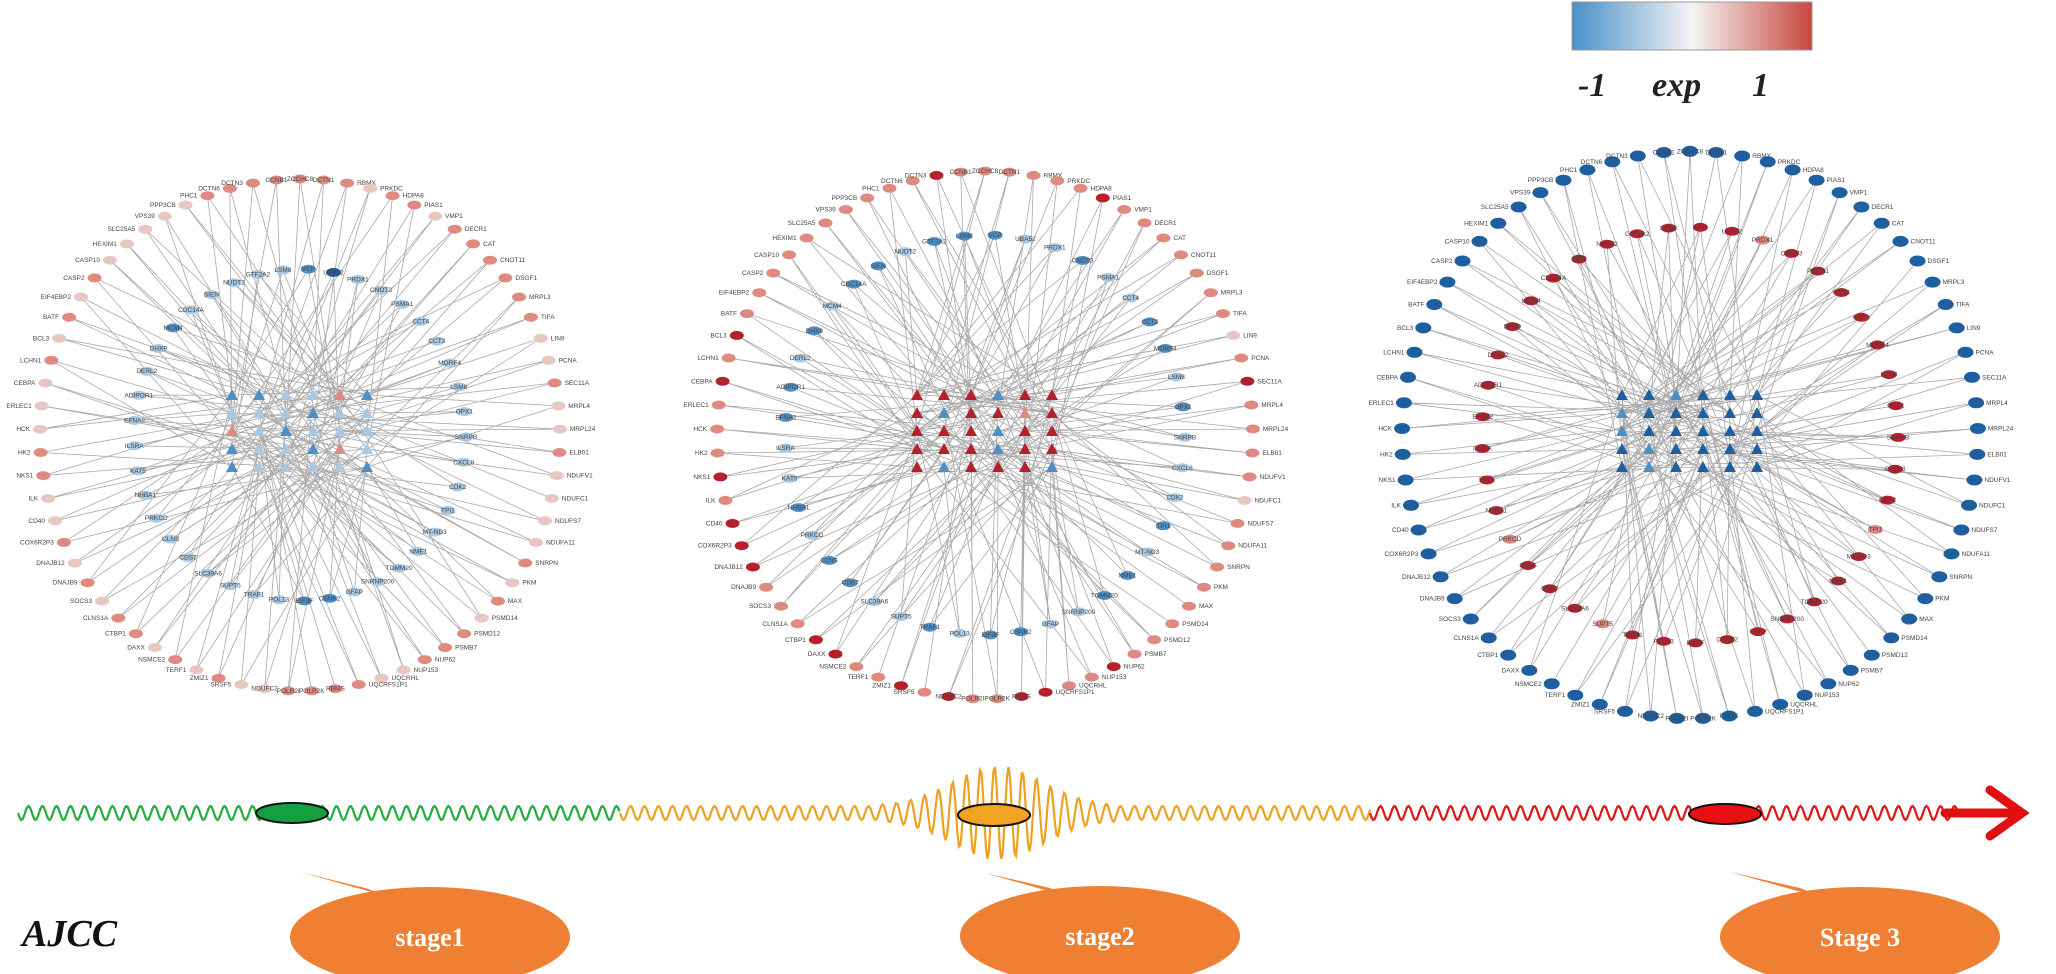 The width and height of the screenshot is (2056, 974). Describe the element at coordinates (540, 297) in the screenshot. I see `outer-node-label: MRPL3` at that location.